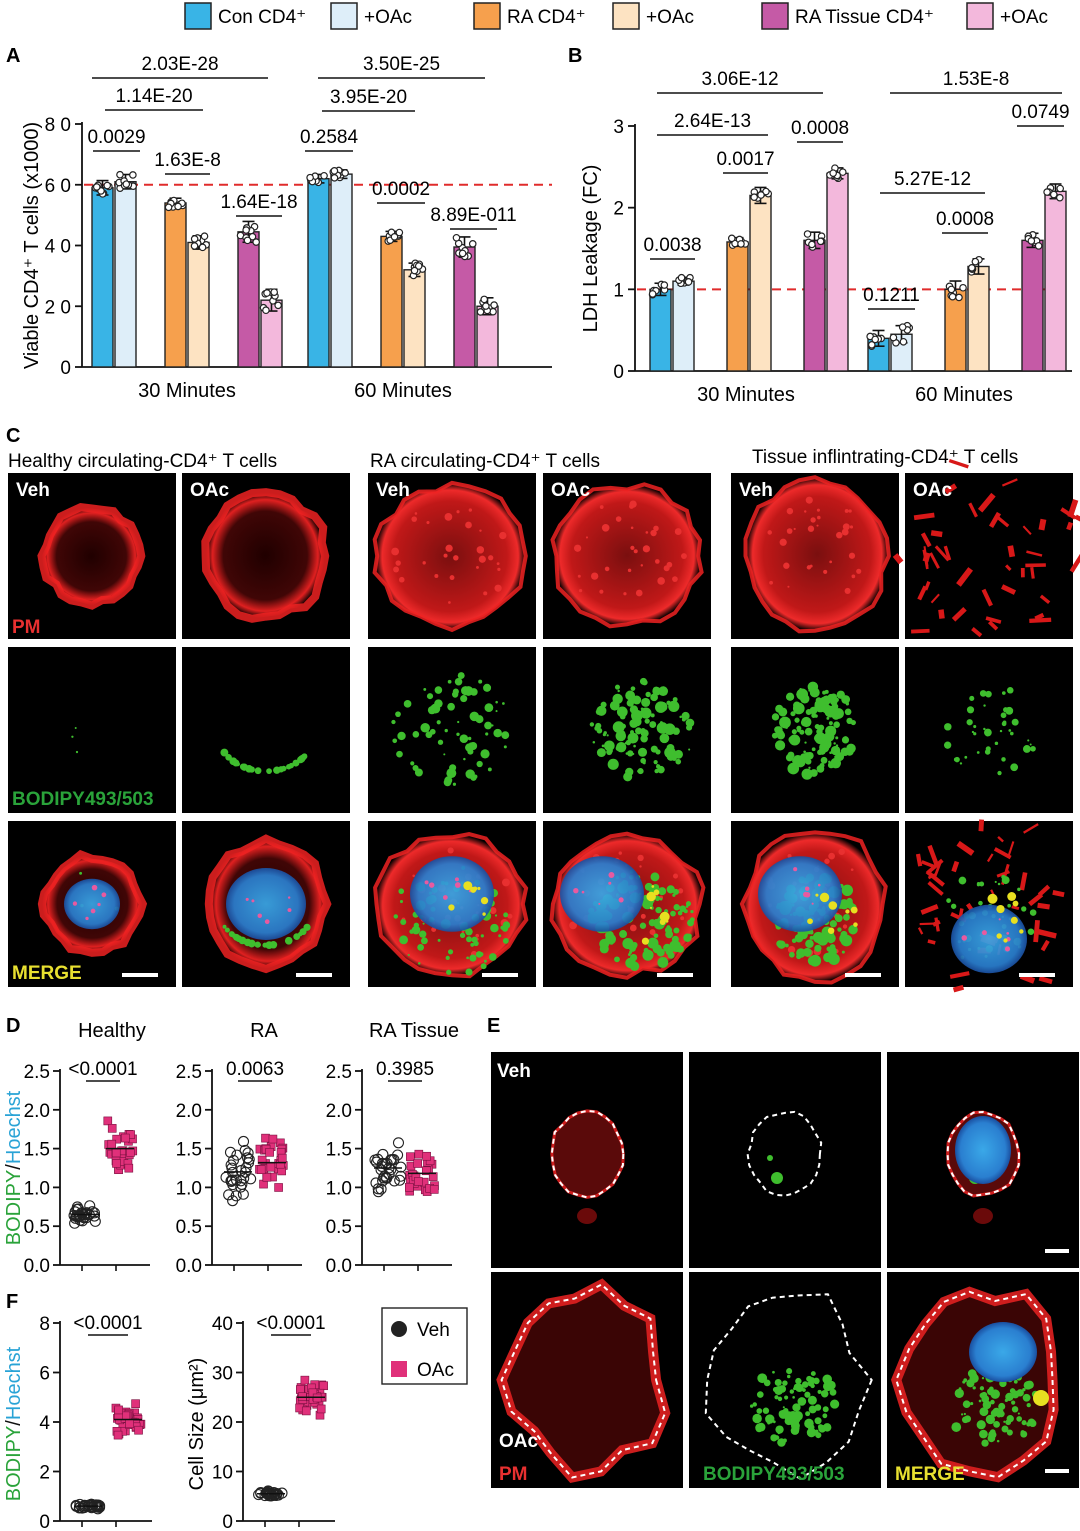 The width and height of the screenshot is (1080, 1531). I want to click on y-tick-label: 1, so click(618, 290).